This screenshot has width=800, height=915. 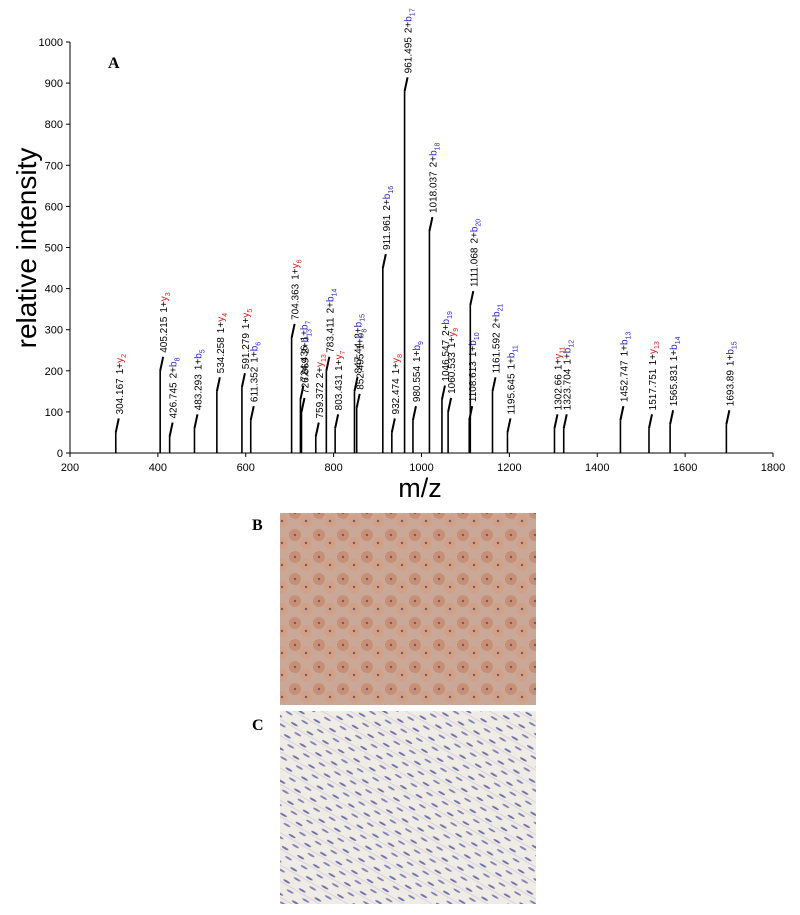 I want to click on y-tick-label: 1000, so click(x=51, y=43).